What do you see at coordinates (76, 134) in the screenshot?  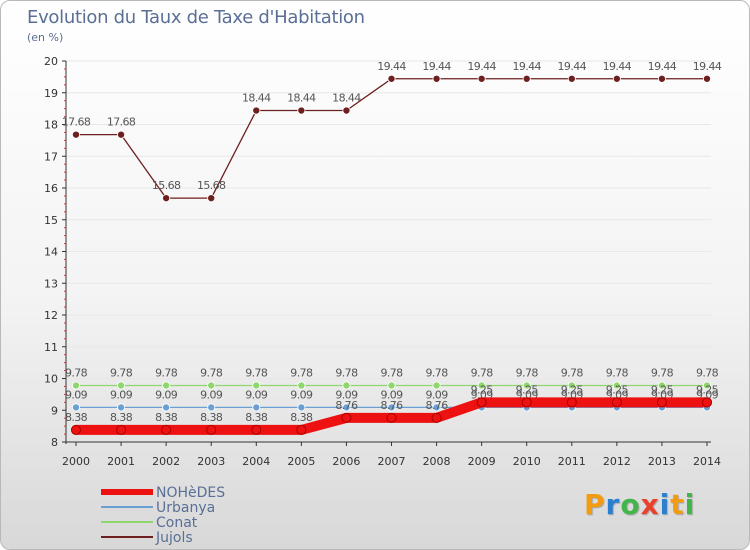 I see `data-point-jujols-2000` at bounding box center [76, 134].